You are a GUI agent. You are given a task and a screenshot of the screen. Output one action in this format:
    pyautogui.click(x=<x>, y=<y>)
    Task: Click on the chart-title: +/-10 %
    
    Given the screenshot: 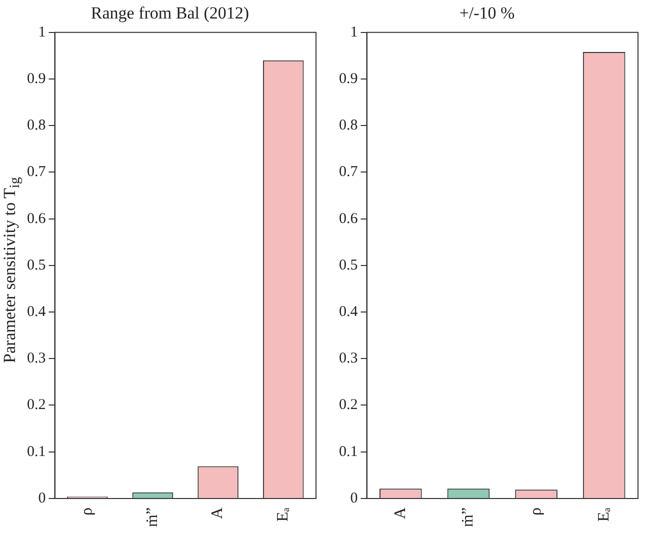 What is the action you would take?
    pyautogui.click(x=487, y=13)
    